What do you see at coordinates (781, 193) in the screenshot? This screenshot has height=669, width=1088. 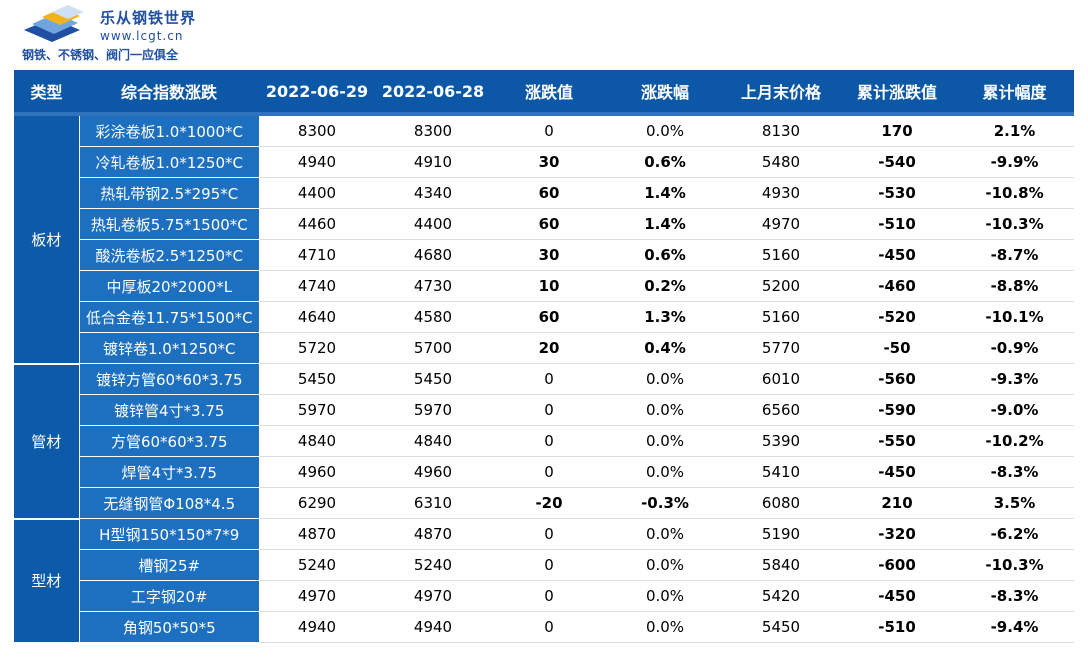 I see `last-month-price-cell: 4930` at bounding box center [781, 193].